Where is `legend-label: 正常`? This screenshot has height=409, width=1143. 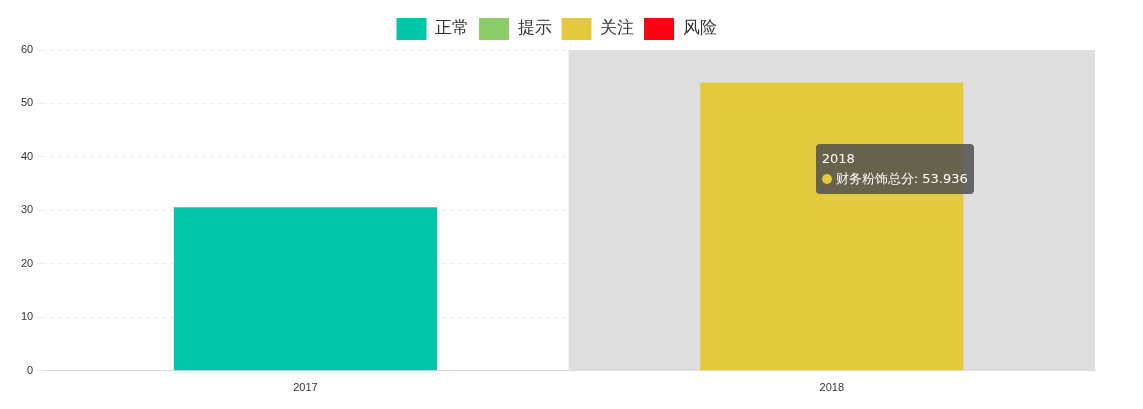
legend-label: 正常 is located at coordinates (452, 27).